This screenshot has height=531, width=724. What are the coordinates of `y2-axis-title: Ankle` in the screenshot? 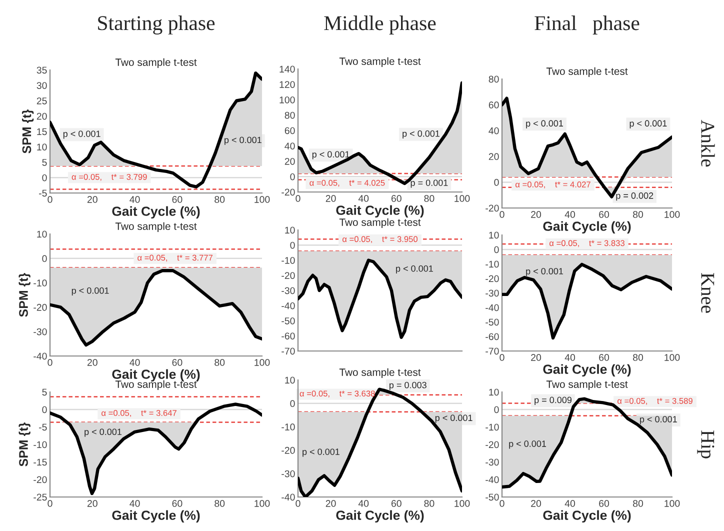 It's located at (708, 143).